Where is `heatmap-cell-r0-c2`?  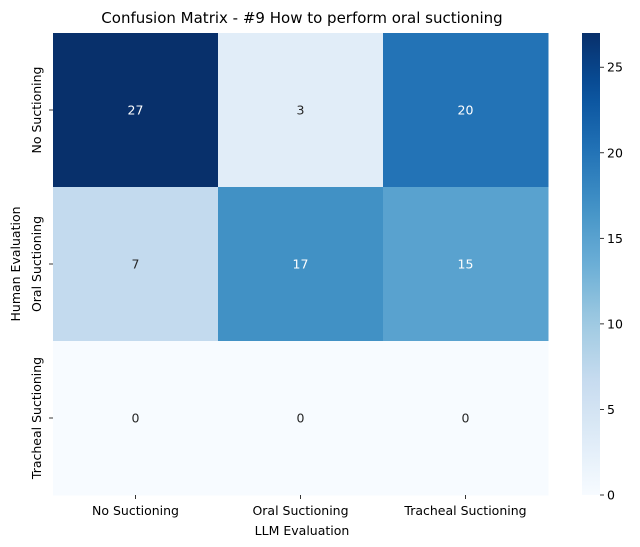
heatmap-cell-r0-c2 is located at coordinates (466, 110).